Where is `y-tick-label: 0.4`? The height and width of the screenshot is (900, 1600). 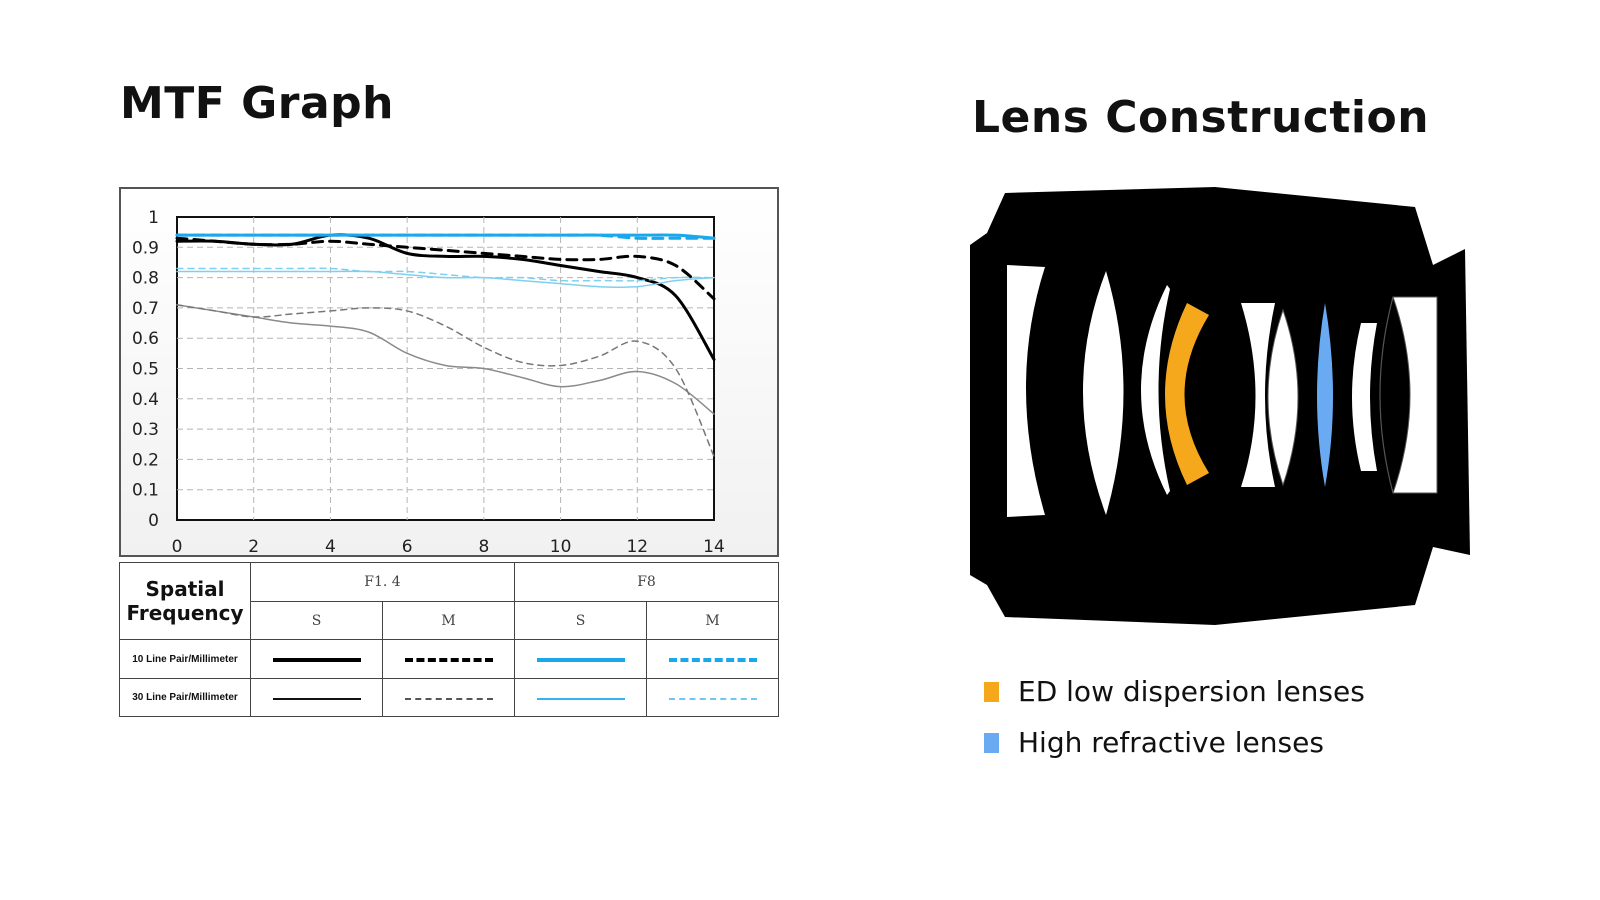 y-tick-label: 0.4 is located at coordinates (145, 400).